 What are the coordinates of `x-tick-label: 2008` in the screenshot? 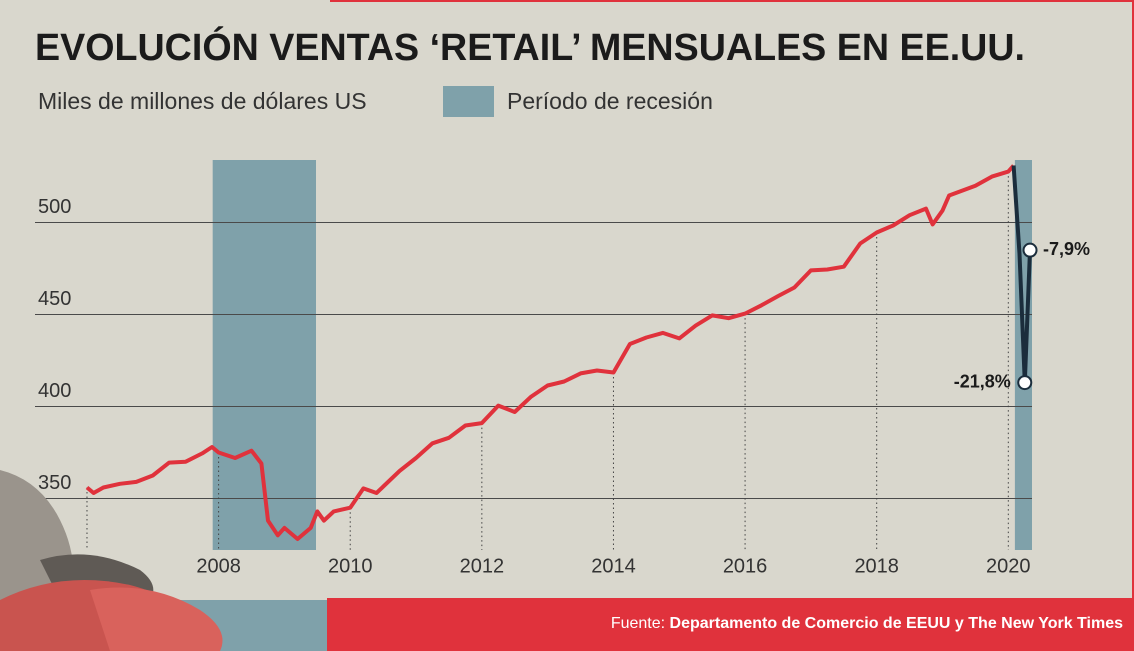 It's located at (218, 566).